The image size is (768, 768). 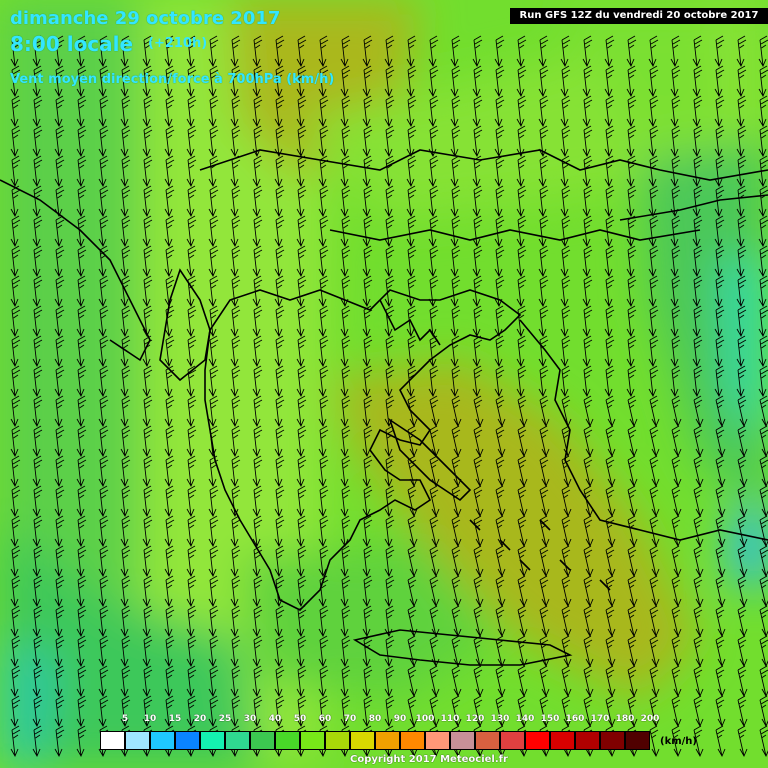 I want to click on legend-tick-label: 60, so click(x=325, y=719).